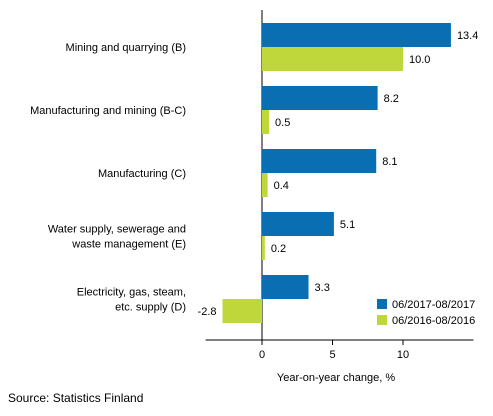 This screenshot has height=416, width=493. I want to click on value-label-1-4: 5.1, so click(347, 225).